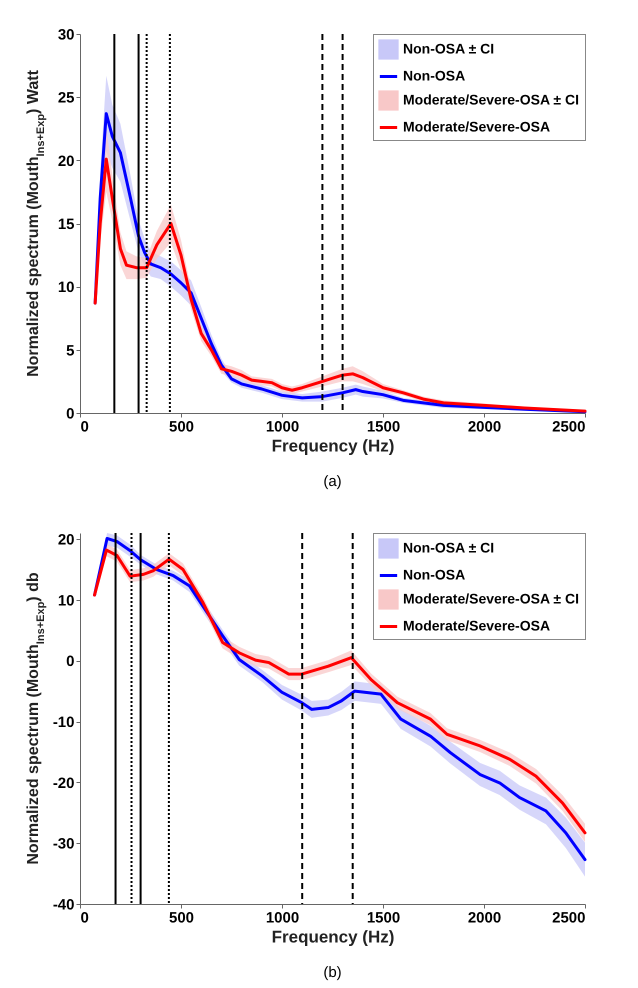 This screenshot has height=988, width=638. Describe the element at coordinates (332, 481) in the screenshot. I see `text: (a)` at that location.